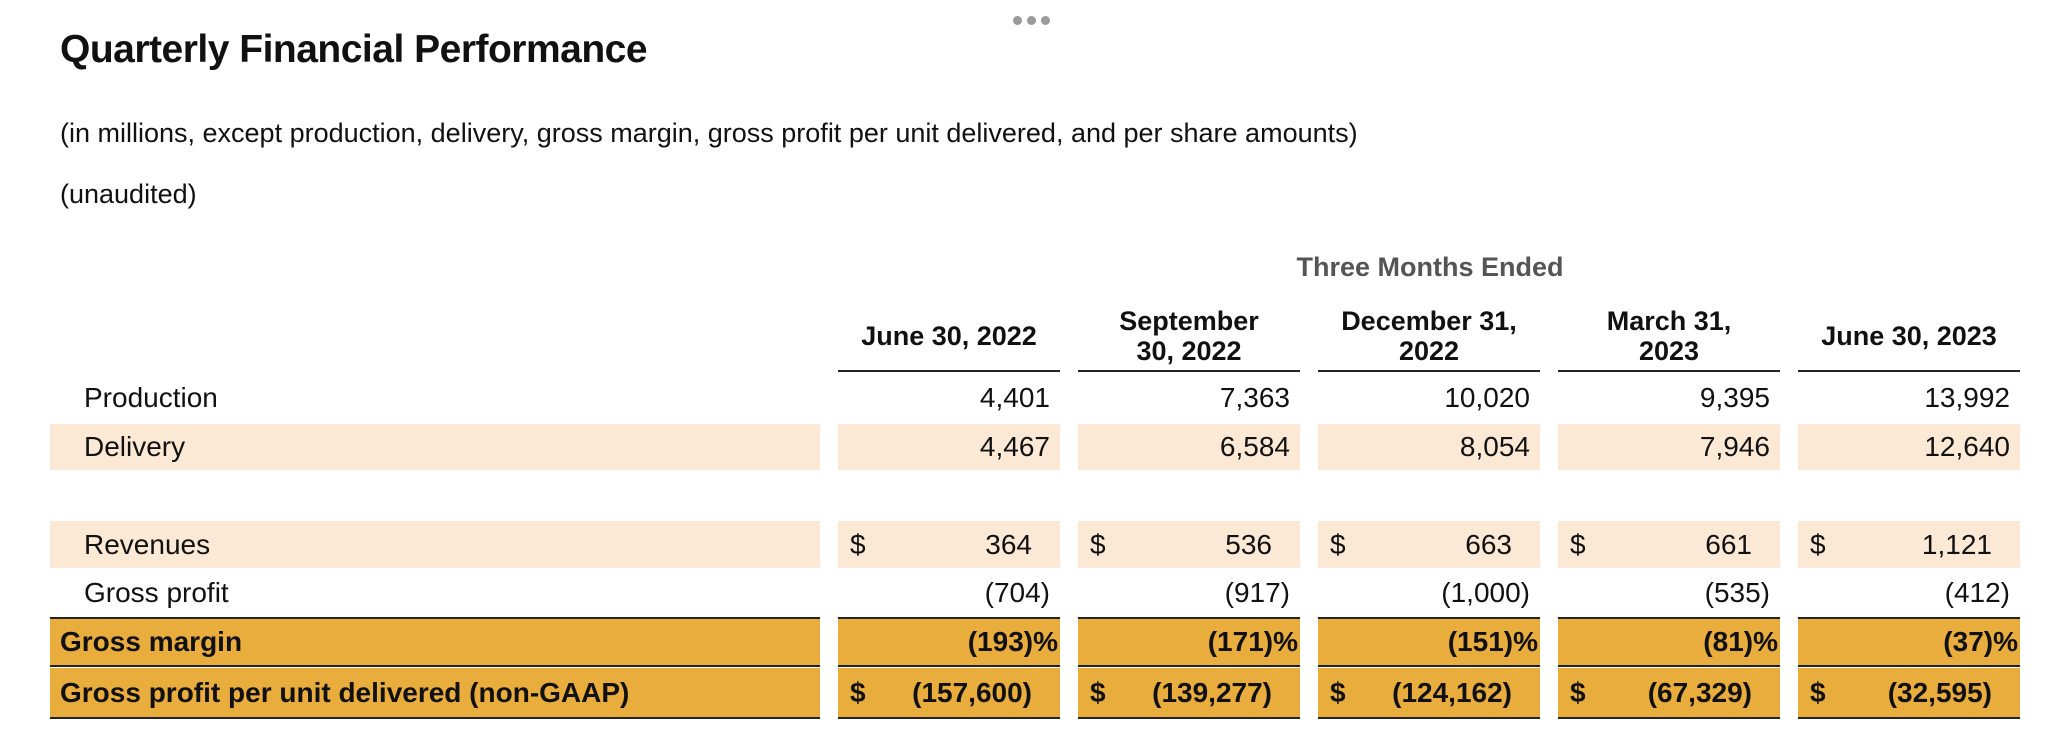 The height and width of the screenshot is (740, 2070). I want to click on row-label: Gross profit, so click(156, 592).